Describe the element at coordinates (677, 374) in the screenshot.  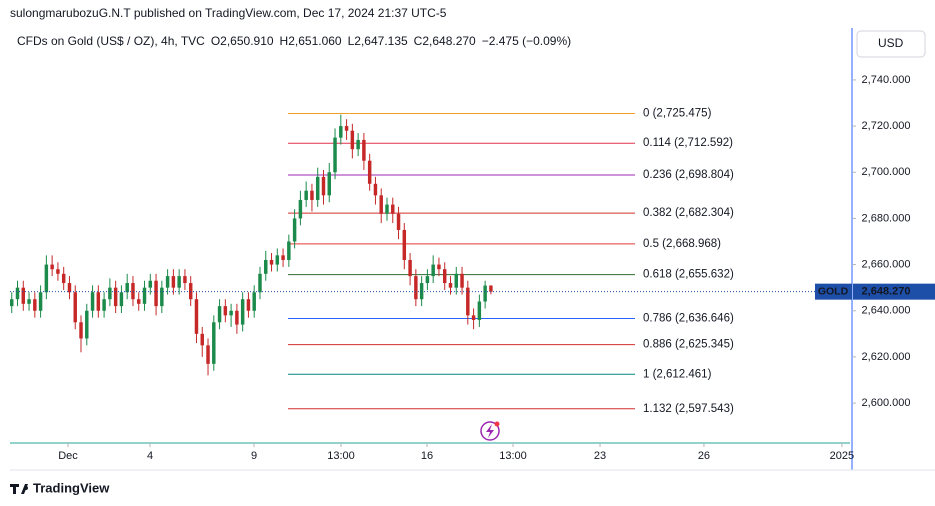
I see `fib-label: 1 (2,612.461)` at that location.